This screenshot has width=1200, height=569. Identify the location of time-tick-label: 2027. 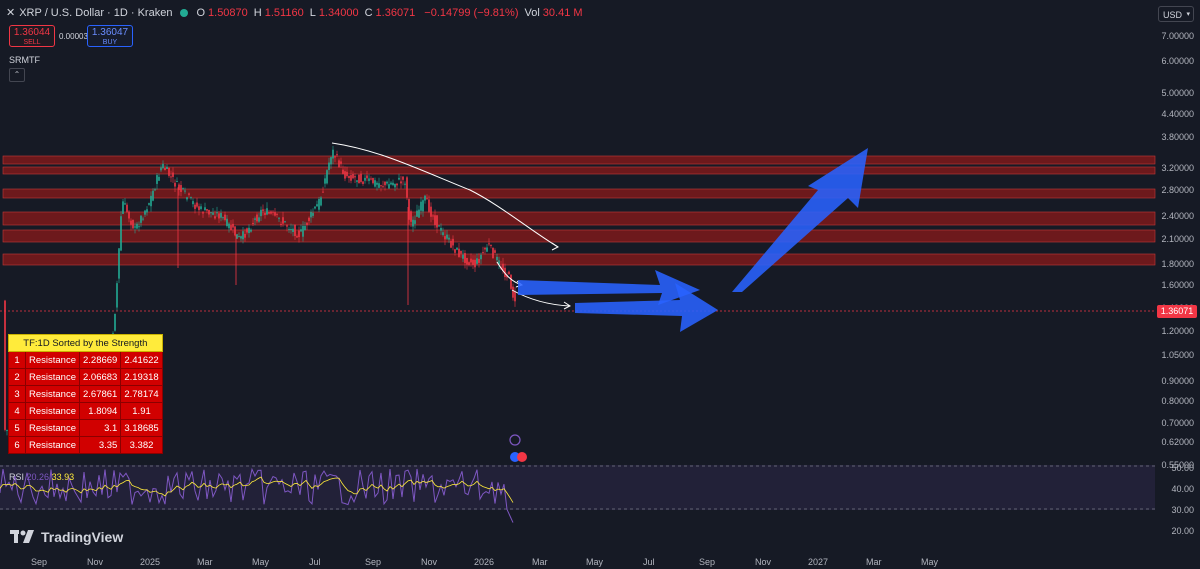
(818, 562).